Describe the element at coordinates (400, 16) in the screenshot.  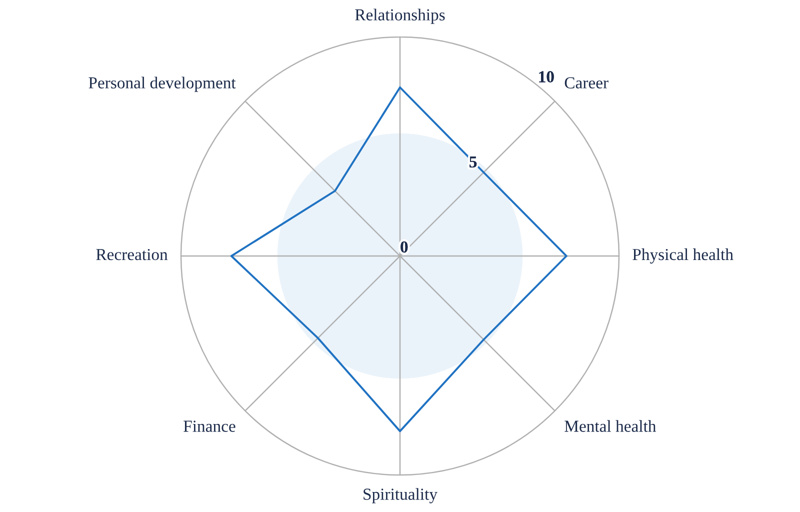
I see `spoke-label: Relationships` at that location.